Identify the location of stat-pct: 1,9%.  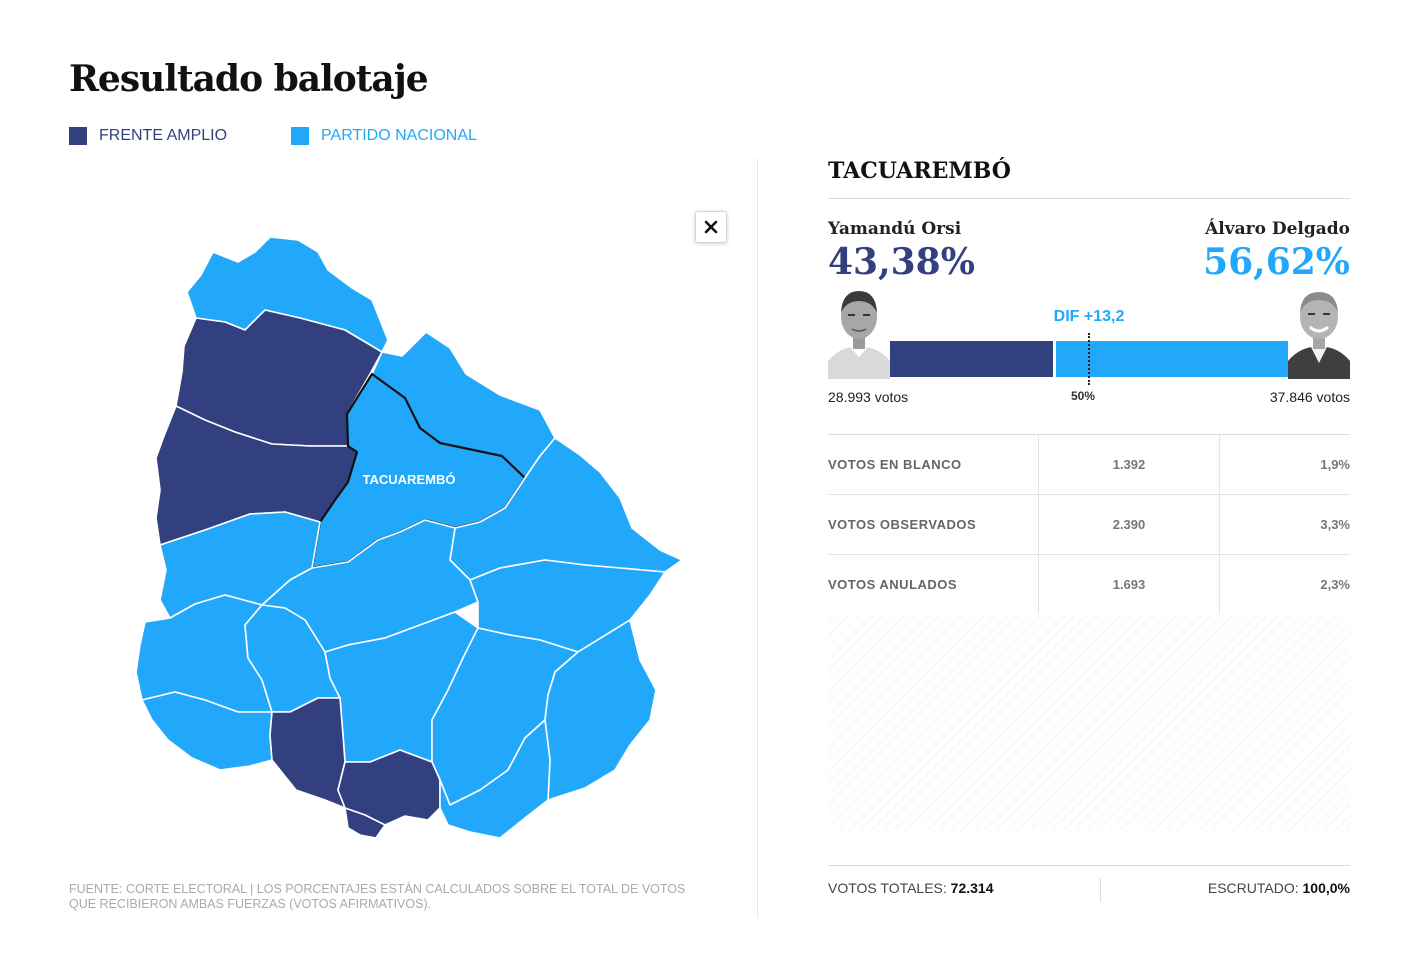
(1335, 464).